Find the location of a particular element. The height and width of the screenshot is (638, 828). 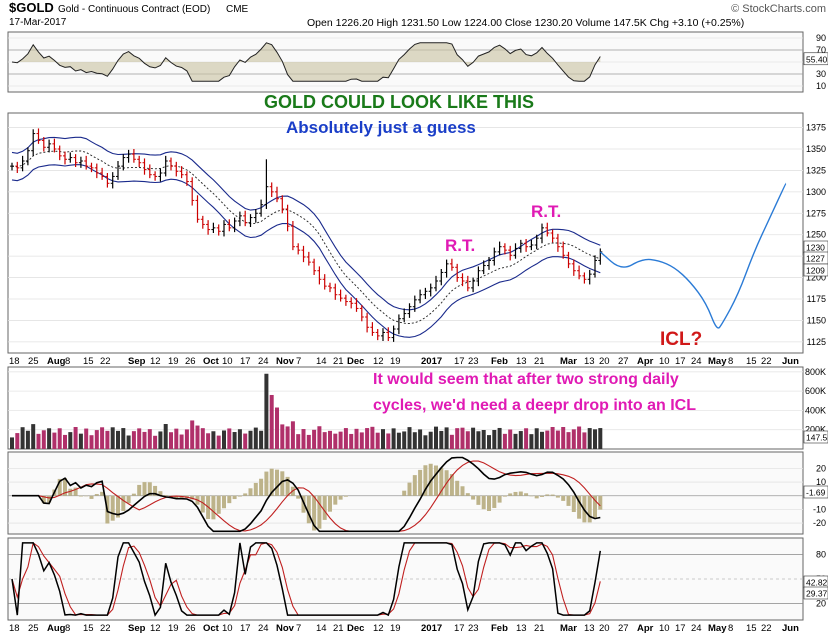

price-x-label: 10 is located at coordinates (227, 361).